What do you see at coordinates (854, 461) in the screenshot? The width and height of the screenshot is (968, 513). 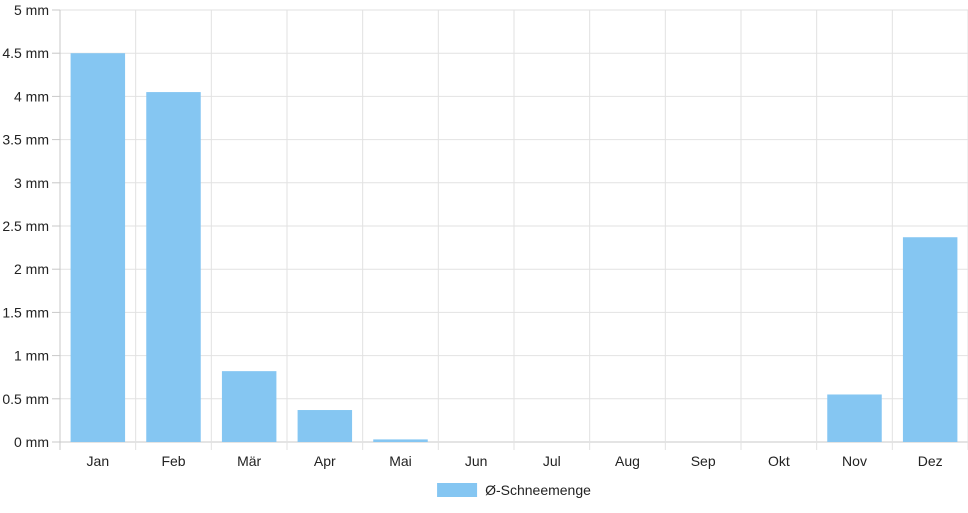 I see `x-tick-label: Nov` at bounding box center [854, 461].